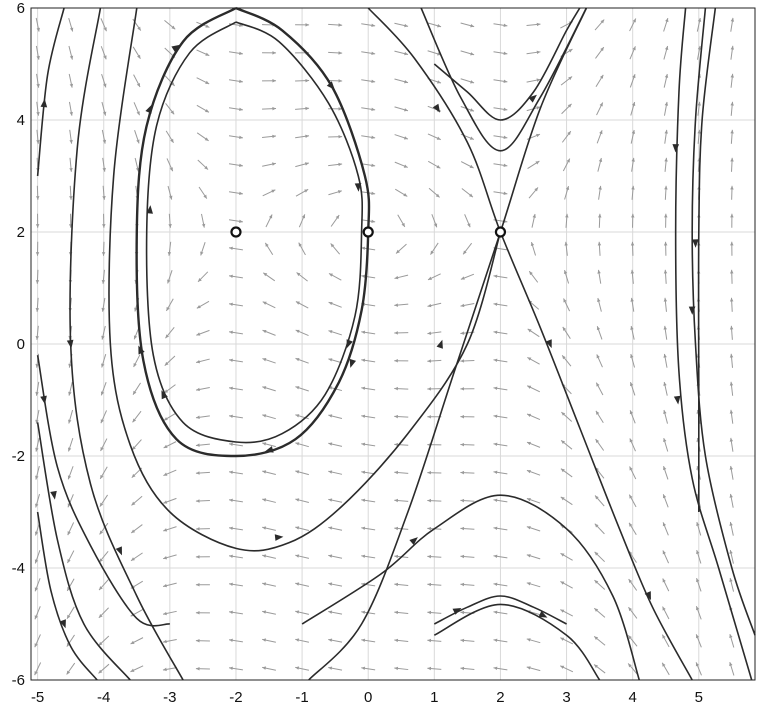 Image resolution: width=759 pixels, height=711 pixels. Describe the element at coordinates (504, 79) in the screenshot. I see `trajectory-hyperbola-upper-inner` at that location.